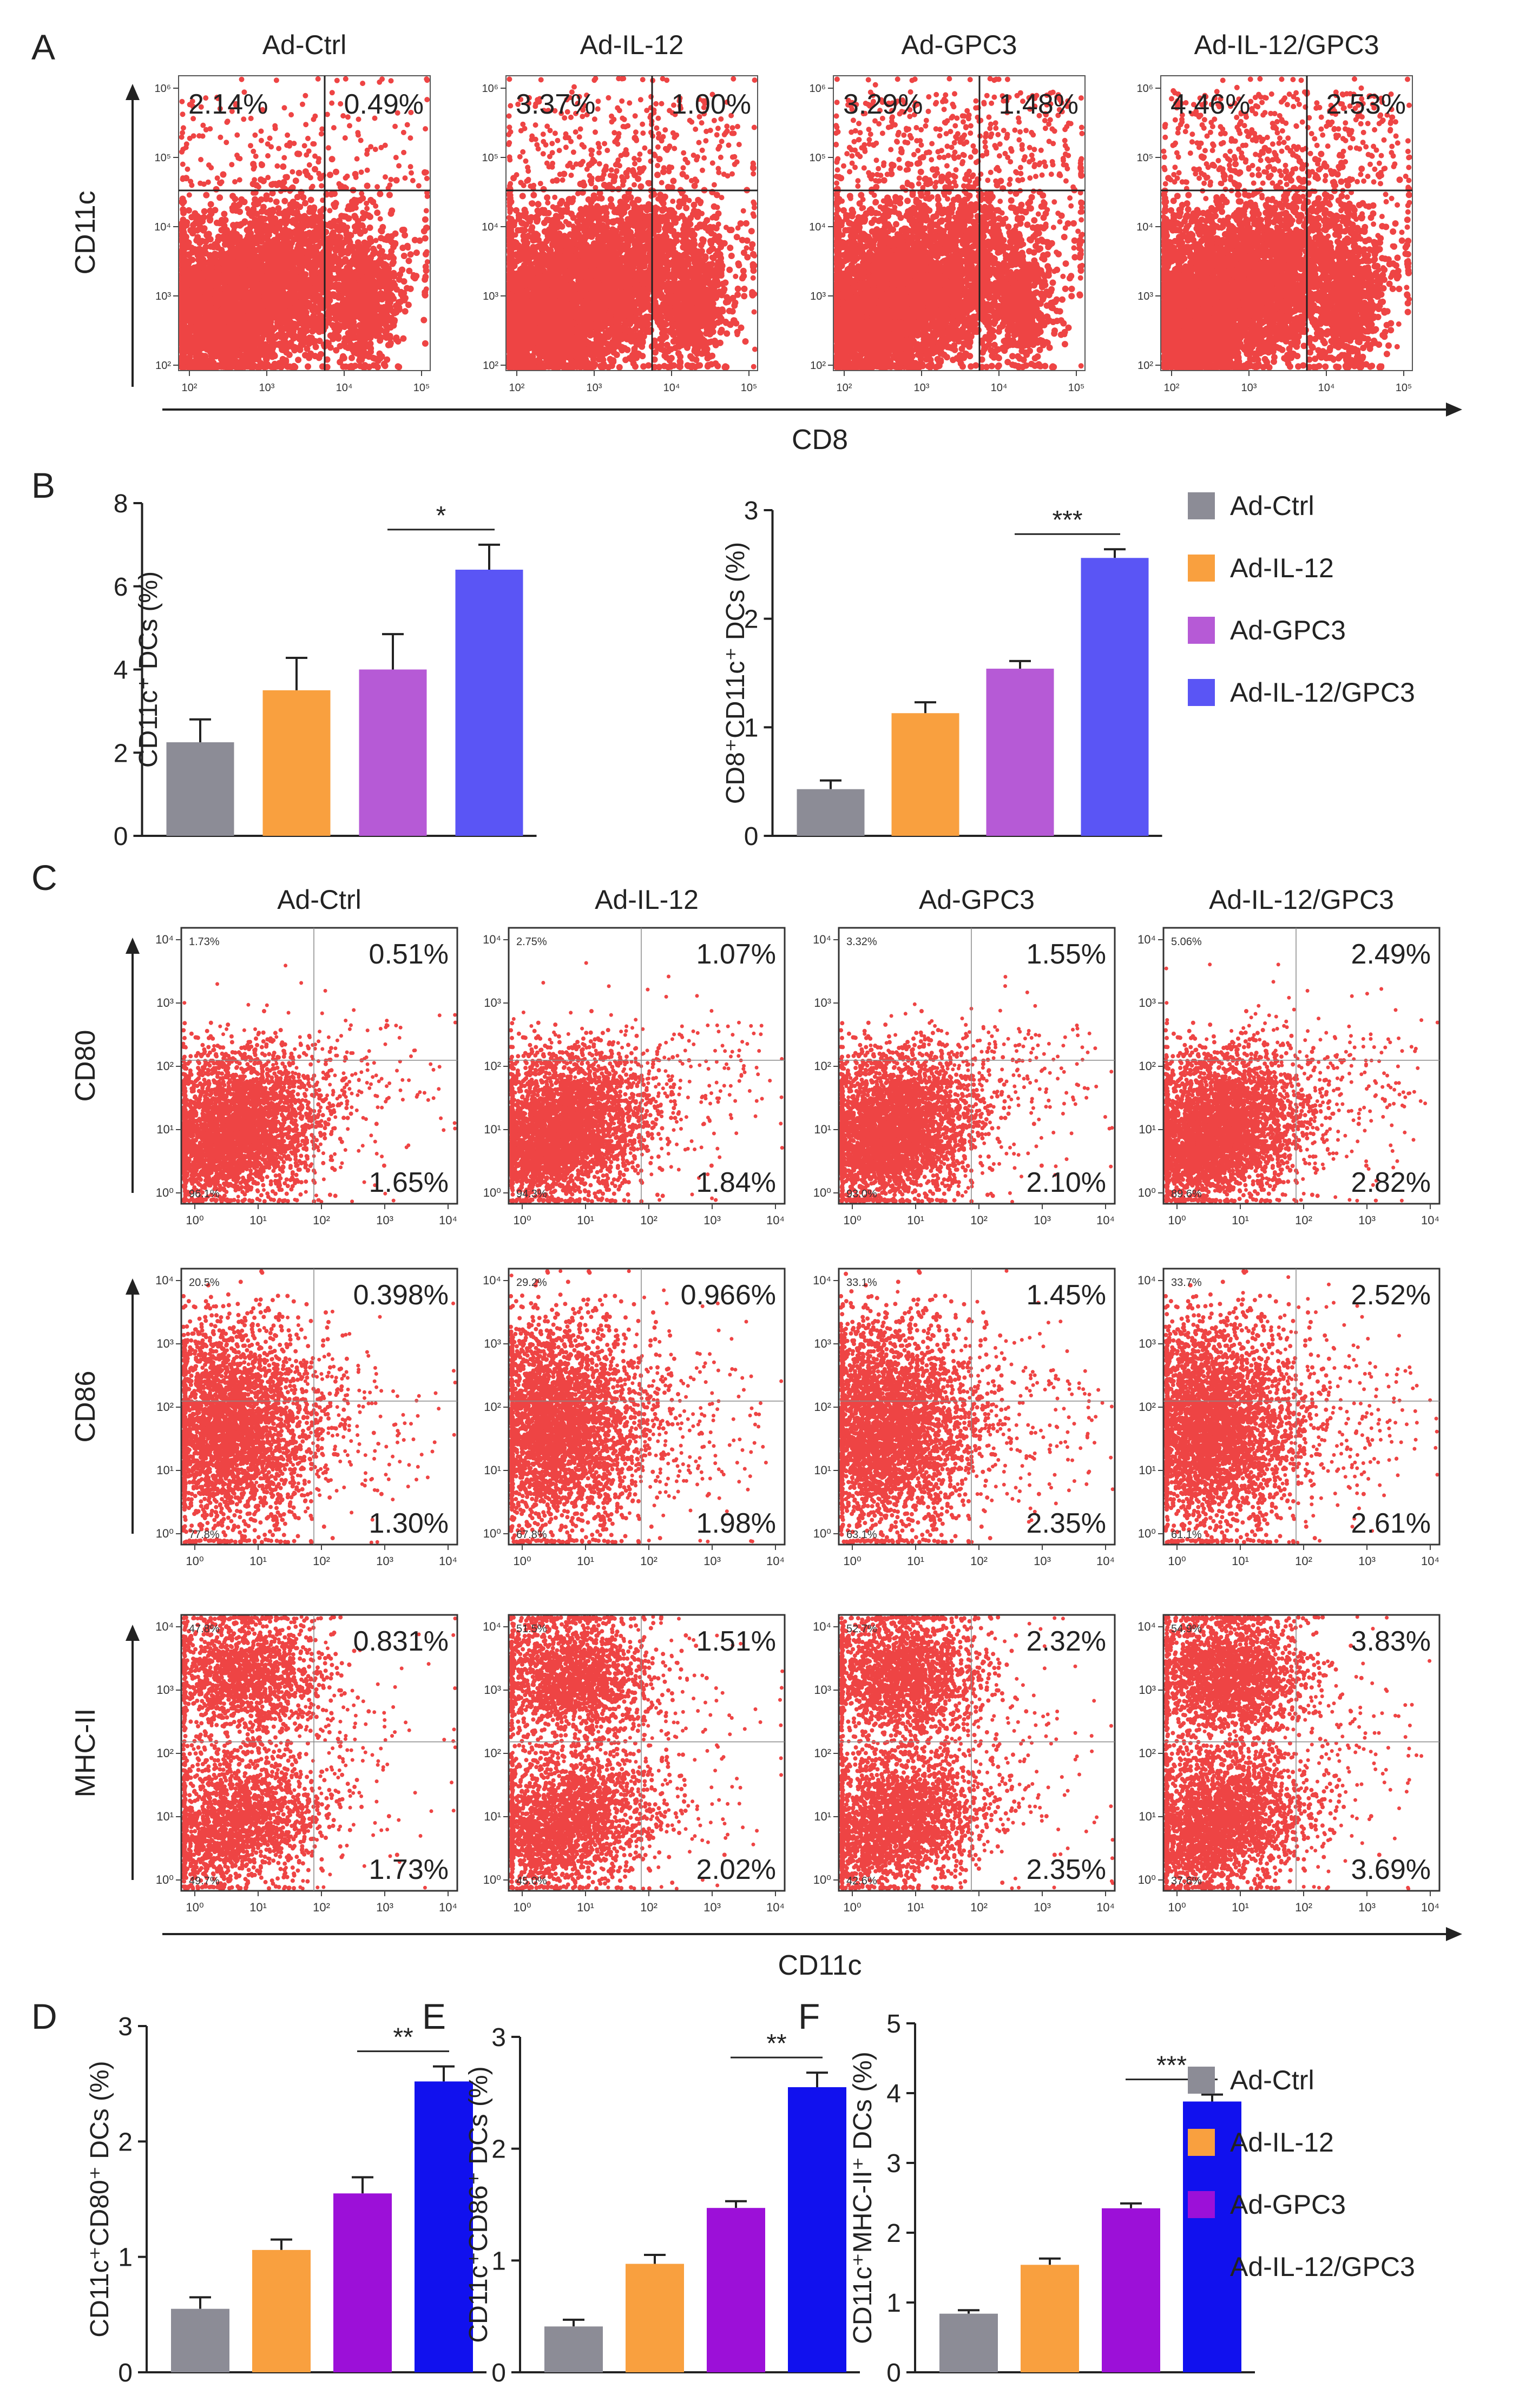 This screenshot has width=1519, height=2408. Describe the element at coordinates (532, 1283) in the screenshot. I see `gate-percent-ul: 29.2%` at that location.